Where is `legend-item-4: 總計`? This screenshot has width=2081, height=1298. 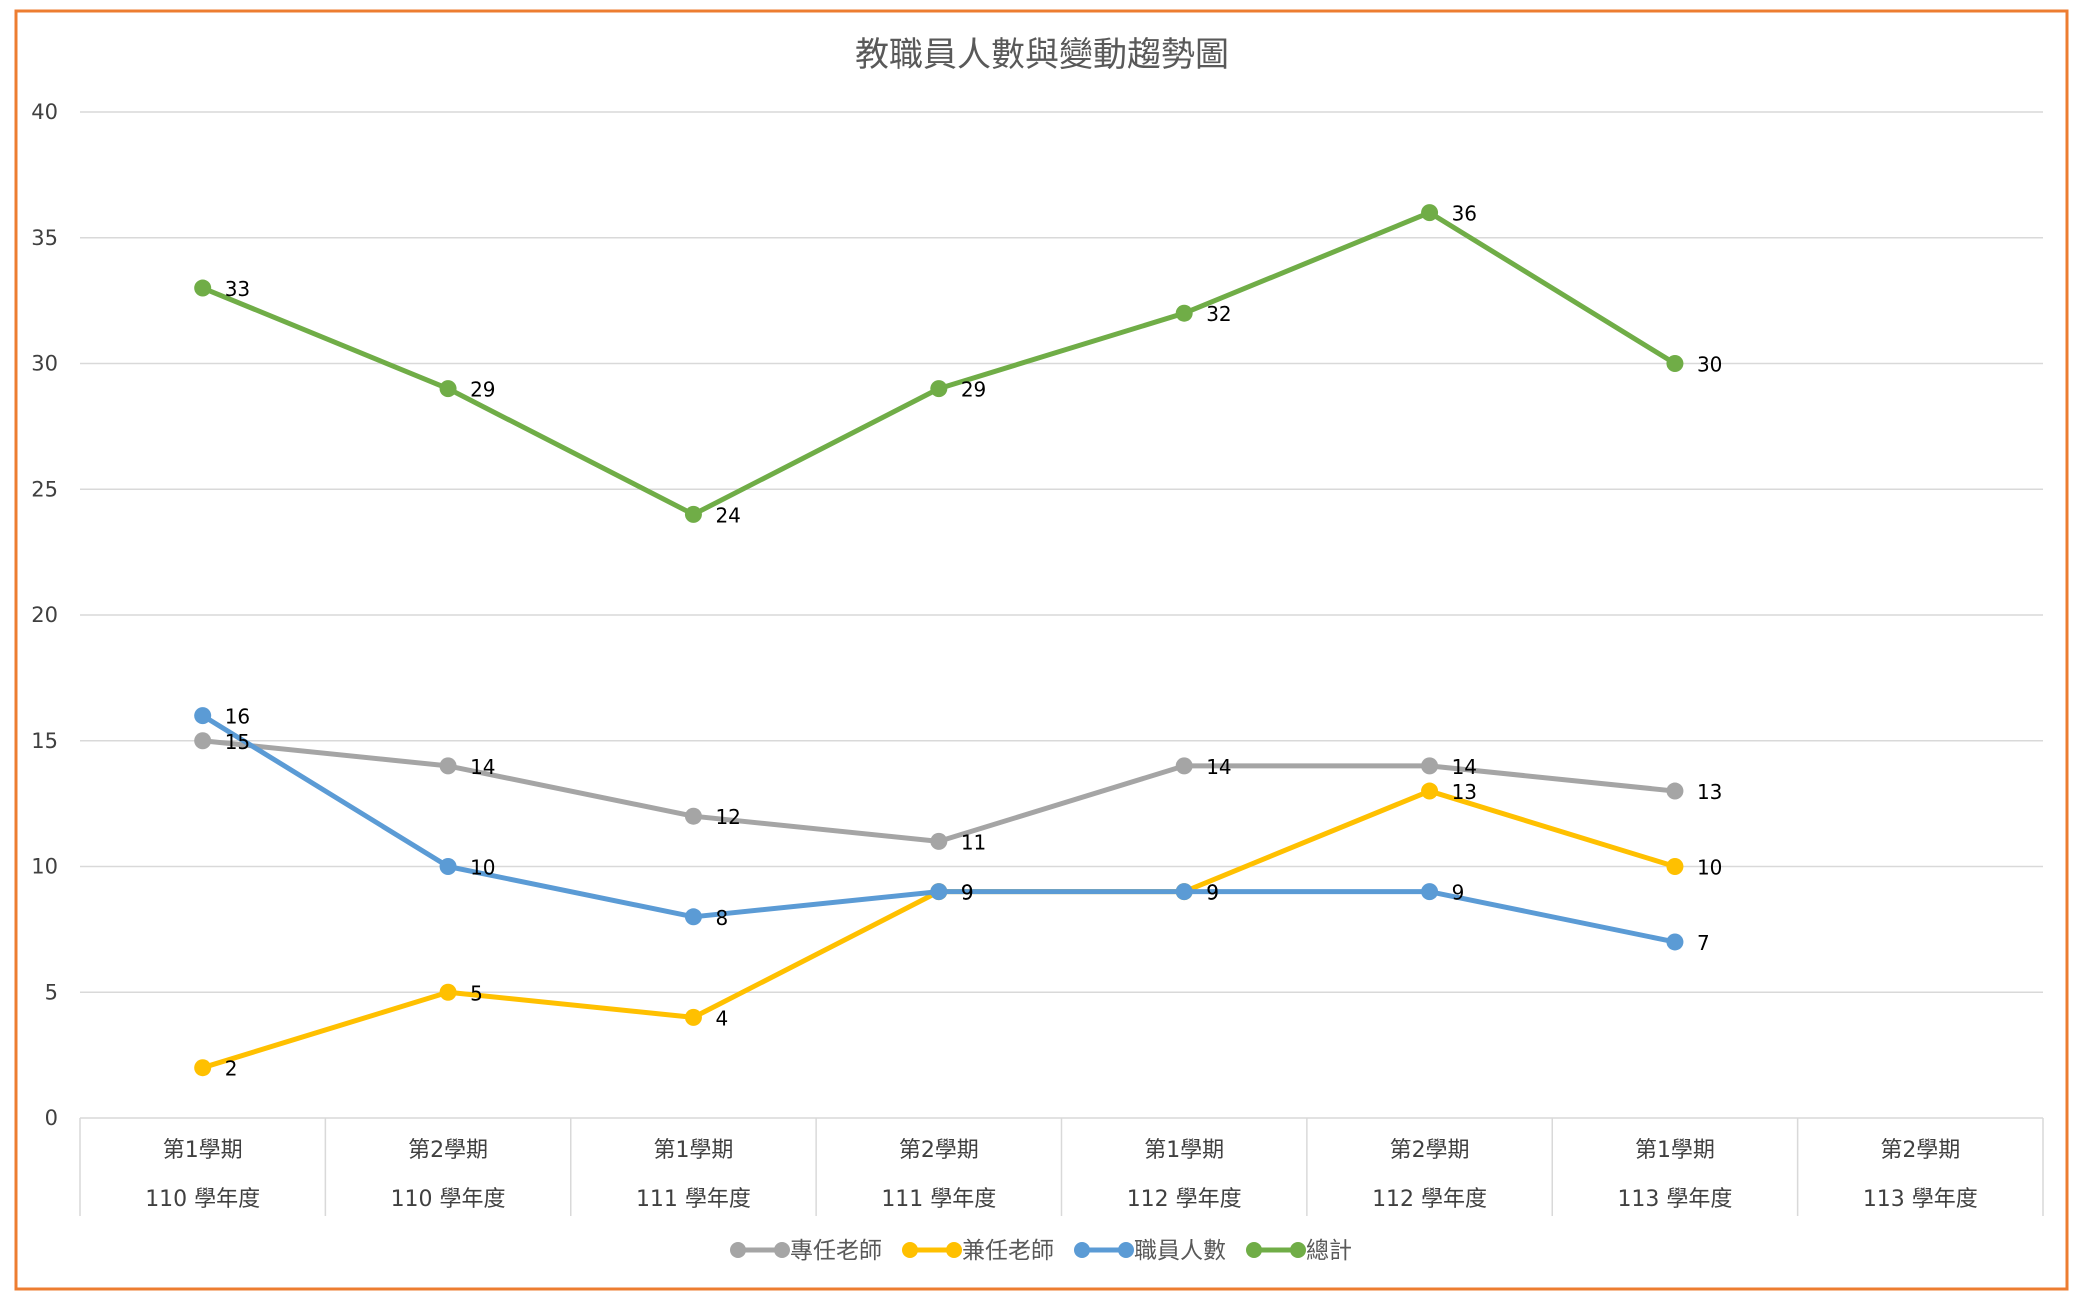 legend-item-4: 總計 is located at coordinates (1299, 1251).